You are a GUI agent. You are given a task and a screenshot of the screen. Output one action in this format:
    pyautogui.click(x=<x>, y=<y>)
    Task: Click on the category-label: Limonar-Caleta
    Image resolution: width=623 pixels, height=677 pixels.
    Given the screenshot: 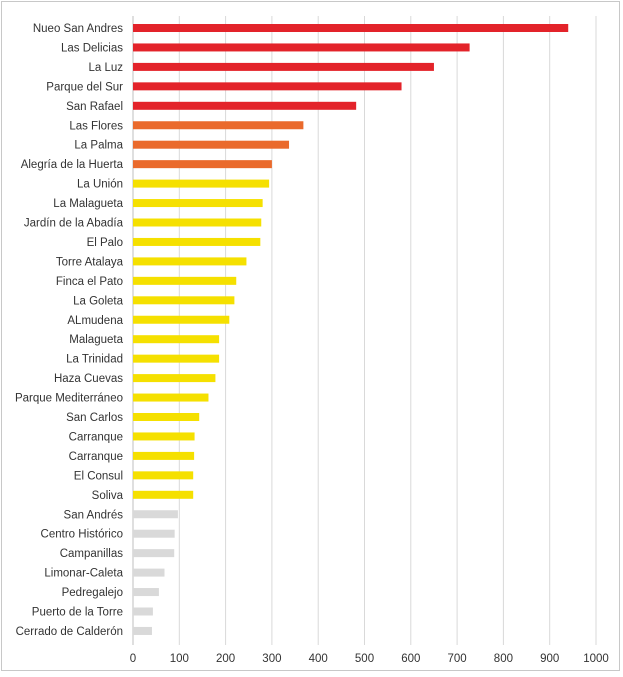 What is the action you would take?
    pyautogui.click(x=83, y=574)
    